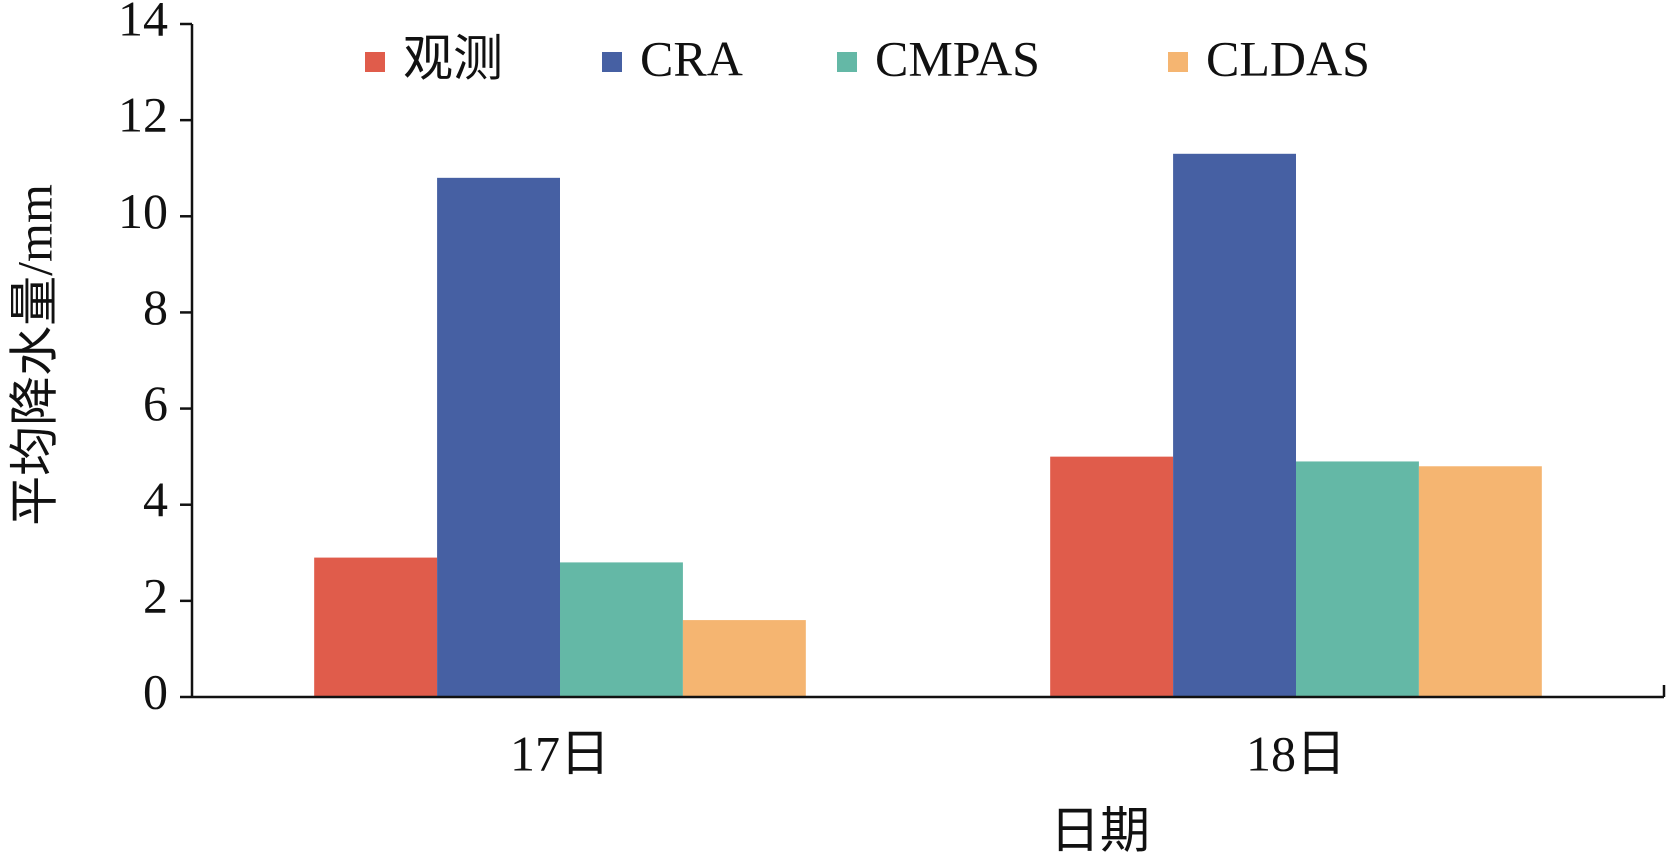  What do you see at coordinates (34, 355) in the screenshot?
I see `y-axis-title: 平均降水量/mm` at bounding box center [34, 355].